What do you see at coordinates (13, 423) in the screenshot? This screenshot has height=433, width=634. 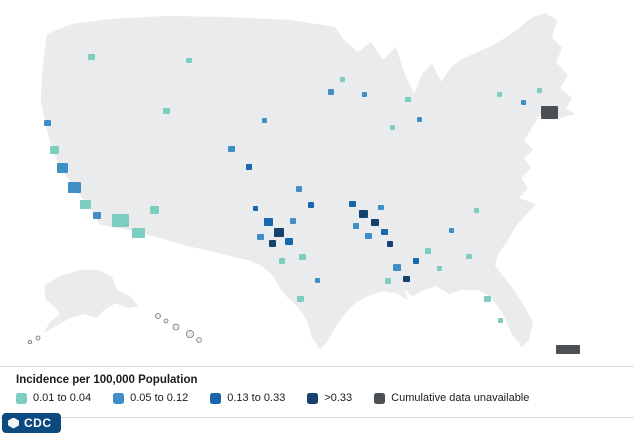 I see `cdc-logo-icon` at bounding box center [13, 423].